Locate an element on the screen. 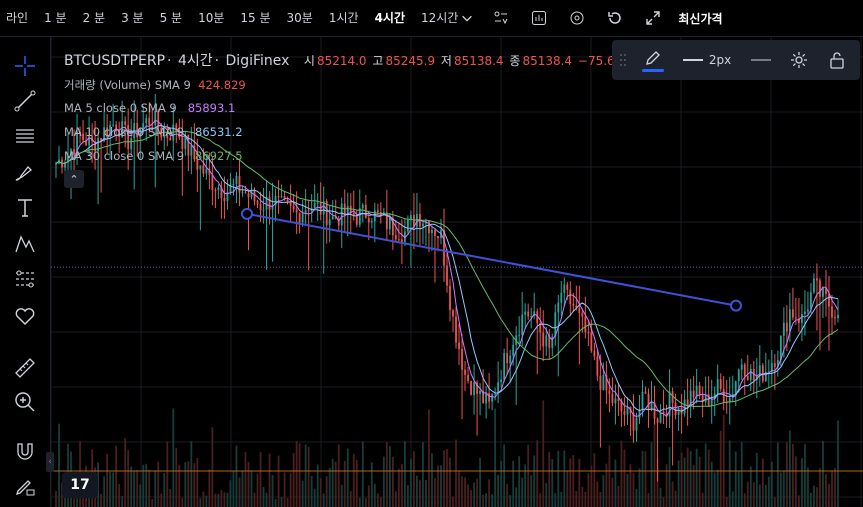 The image size is (863, 507). symbol-name: BTCUSDTPERP is located at coordinates (115, 61).